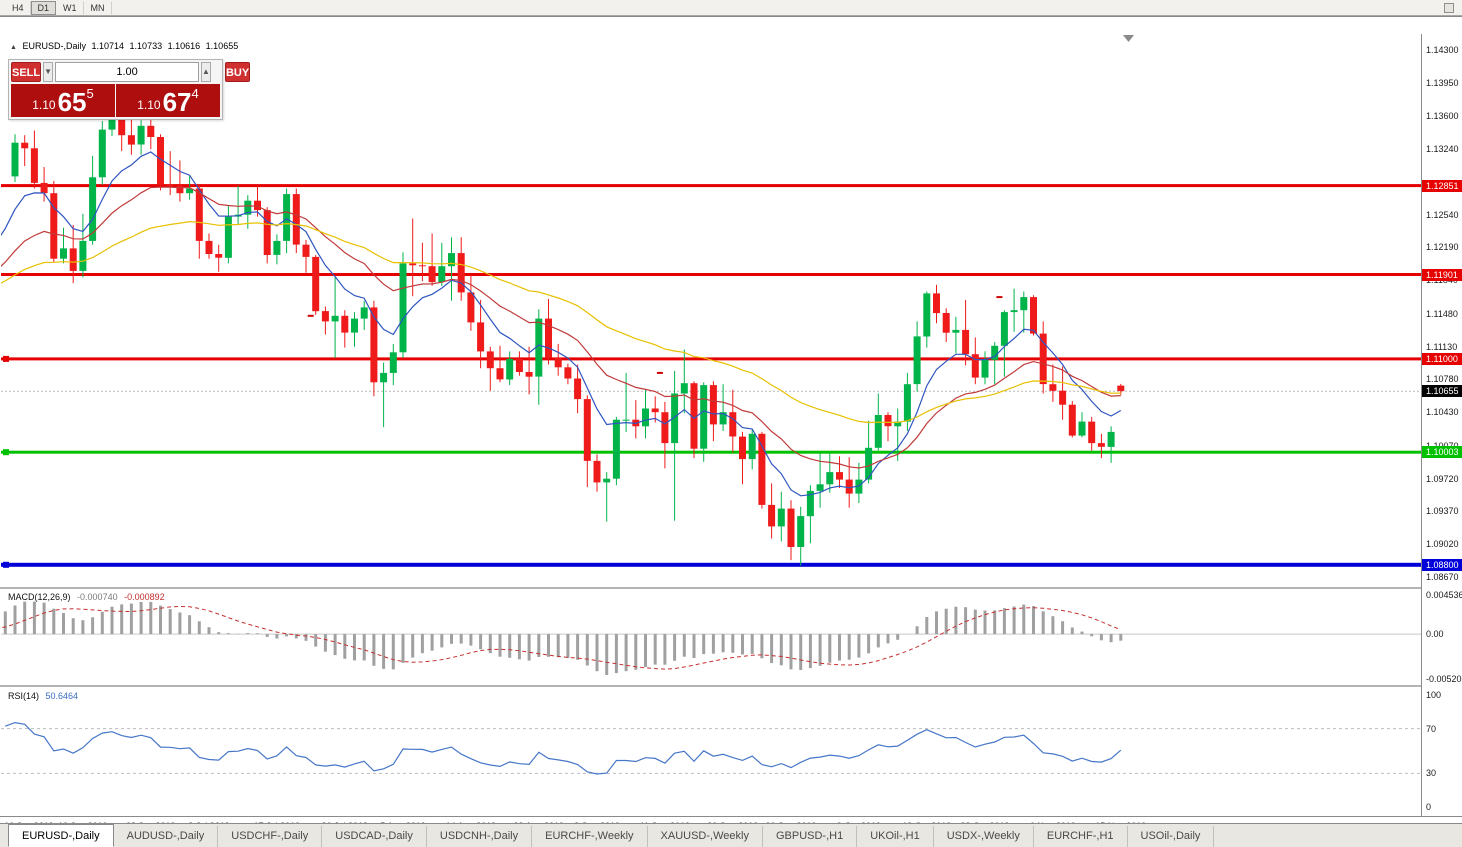  Describe the element at coordinates (1442, 511) in the screenshot. I see `axis-label: 1.09370` at that location.